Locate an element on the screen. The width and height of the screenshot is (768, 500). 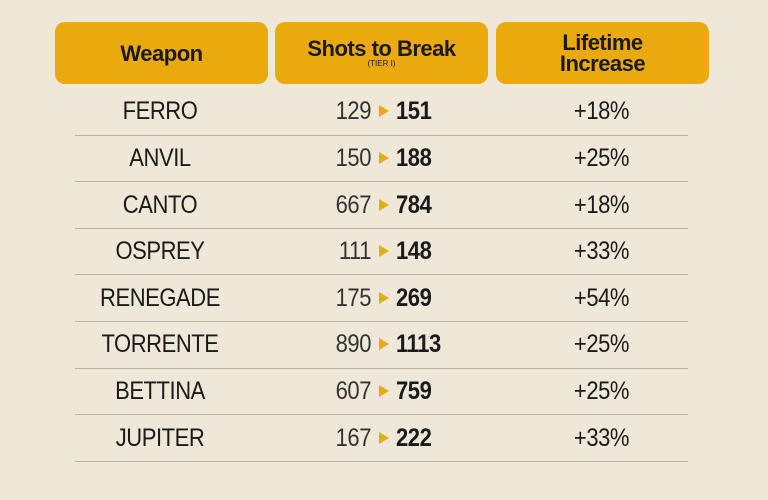
shots-before: 111 is located at coordinates (355, 251).